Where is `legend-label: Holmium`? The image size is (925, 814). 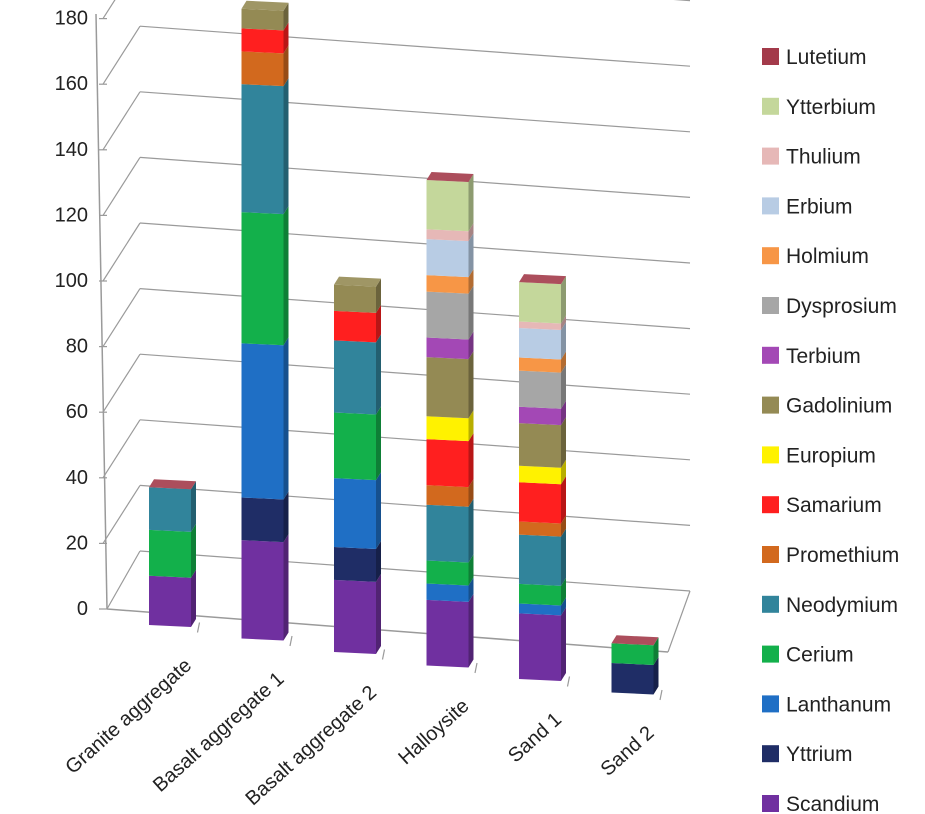
legend-label: Holmium is located at coordinates (827, 256).